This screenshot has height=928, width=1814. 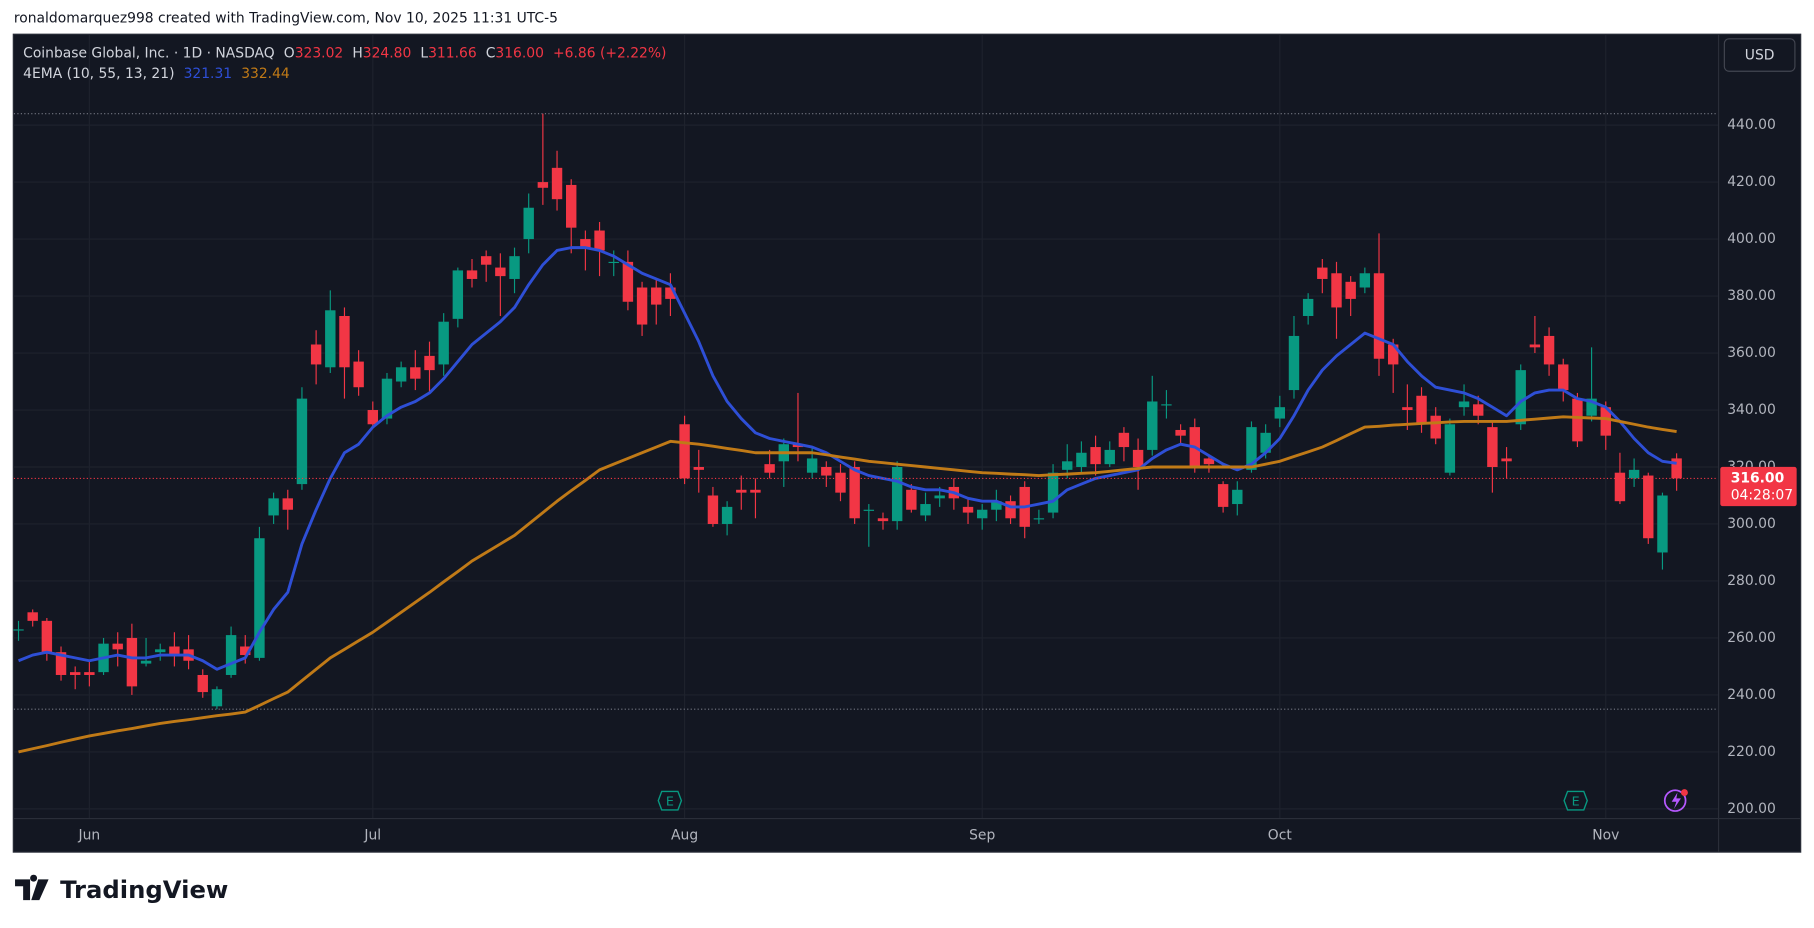 What do you see at coordinates (491, 53) in the screenshot?
I see `close-key: C` at bounding box center [491, 53].